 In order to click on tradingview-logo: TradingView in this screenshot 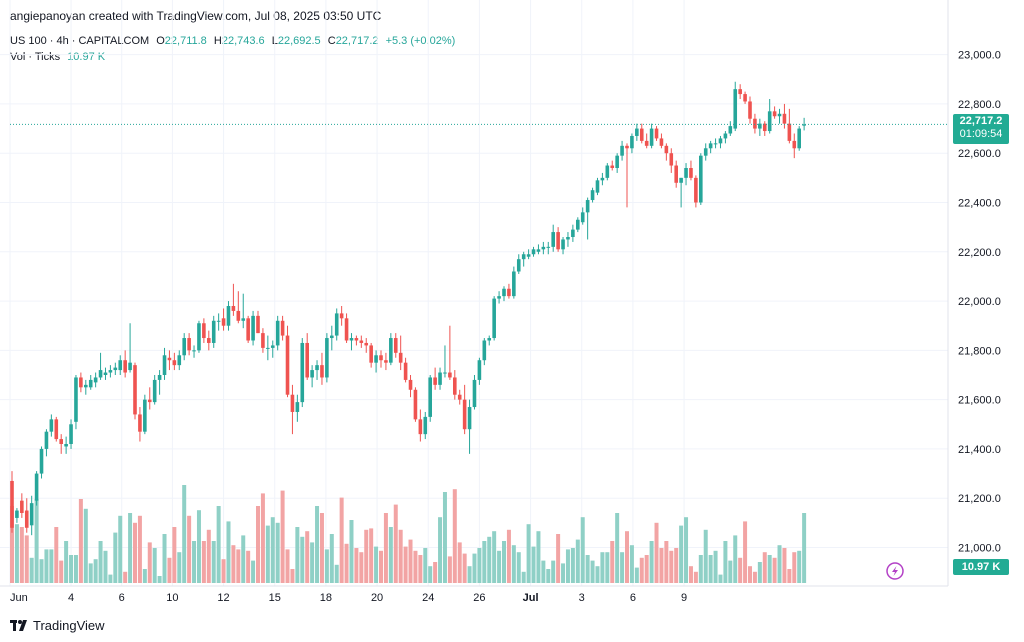, I will do `click(57, 625)`.